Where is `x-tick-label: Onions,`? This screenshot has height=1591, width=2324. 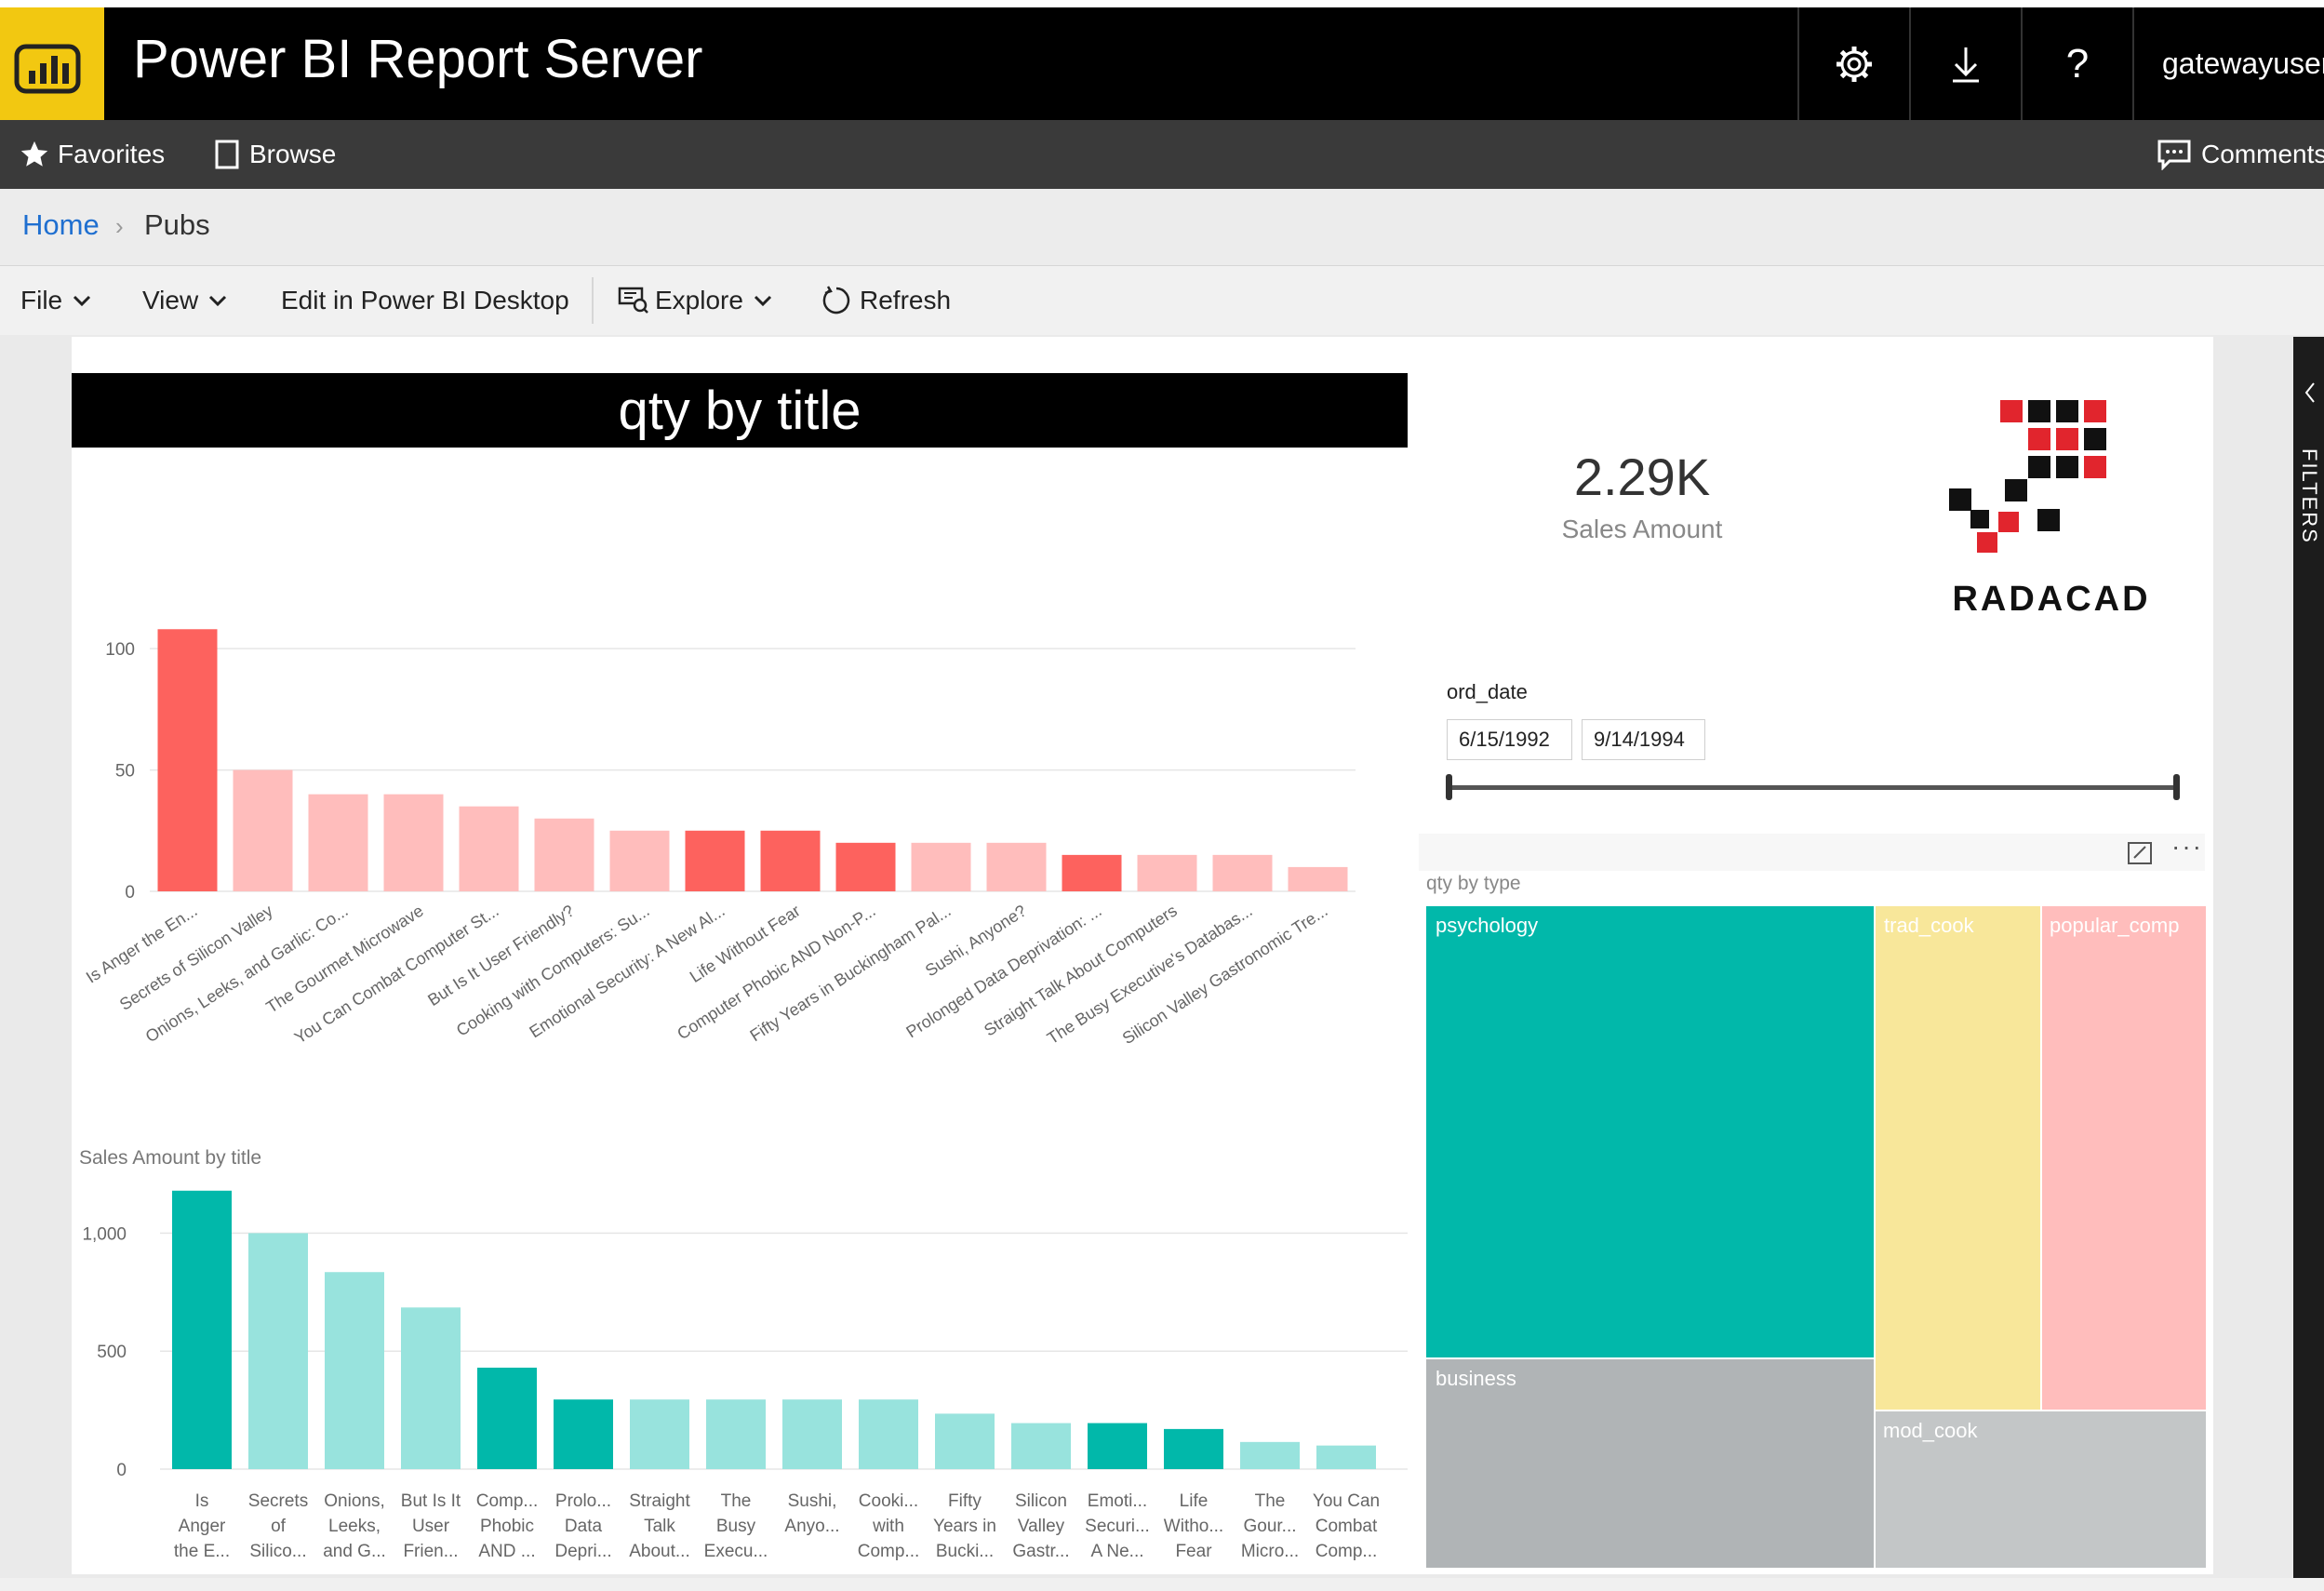
x-tick-label: Onions, is located at coordinates (354, 1501).